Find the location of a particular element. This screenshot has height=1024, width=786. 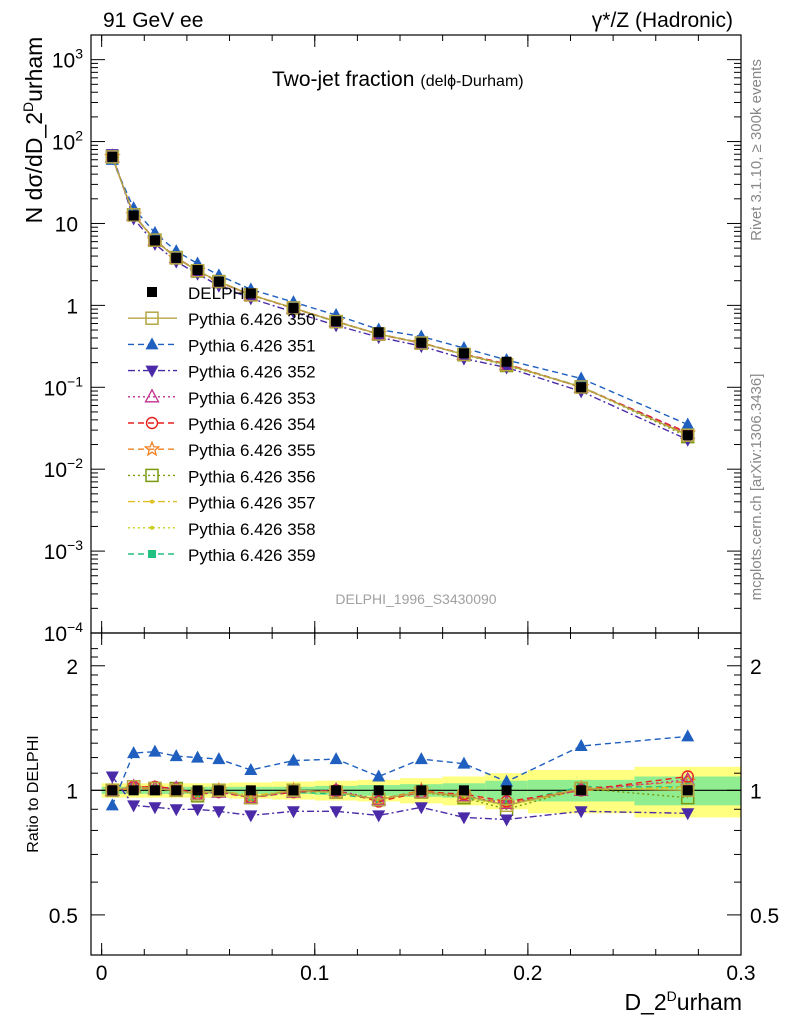

ratio-y-tick-label-right: 1 is located at coordinates (756, 791).